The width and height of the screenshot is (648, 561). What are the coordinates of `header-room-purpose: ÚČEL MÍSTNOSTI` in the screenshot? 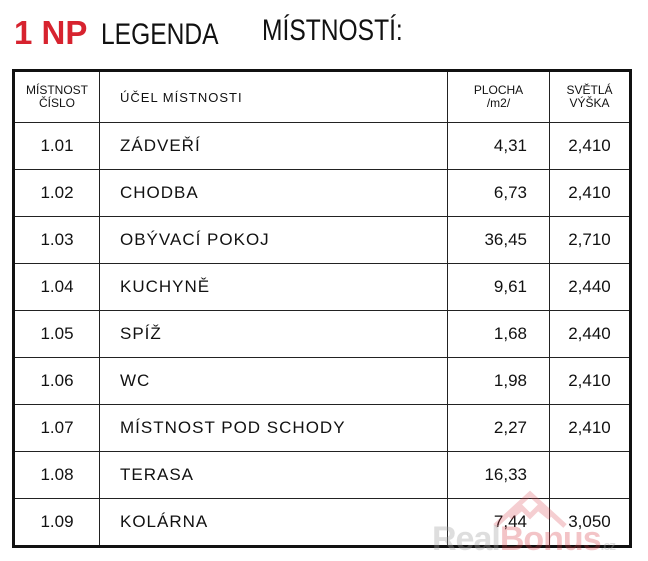 It's located at (273, 96).